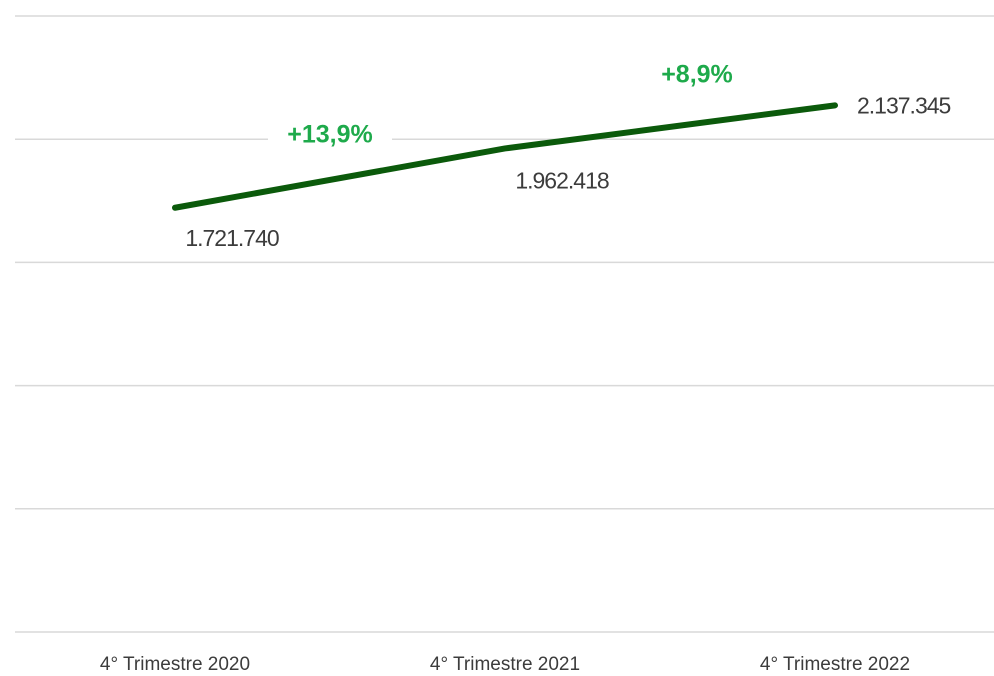  Describe the element at coordinates (904, 105) in the screenshot. I see `value-label: 2.137.345` at that location.